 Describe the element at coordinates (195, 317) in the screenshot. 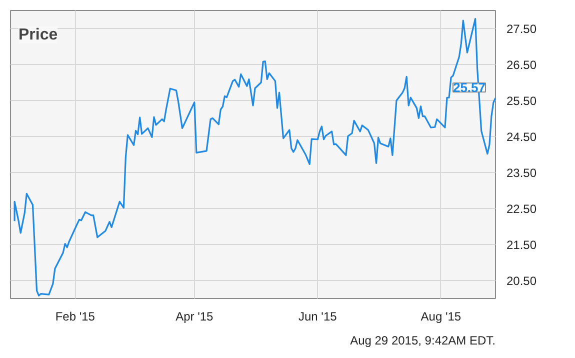

I see `x-tick-label: Apr '15` at that location.